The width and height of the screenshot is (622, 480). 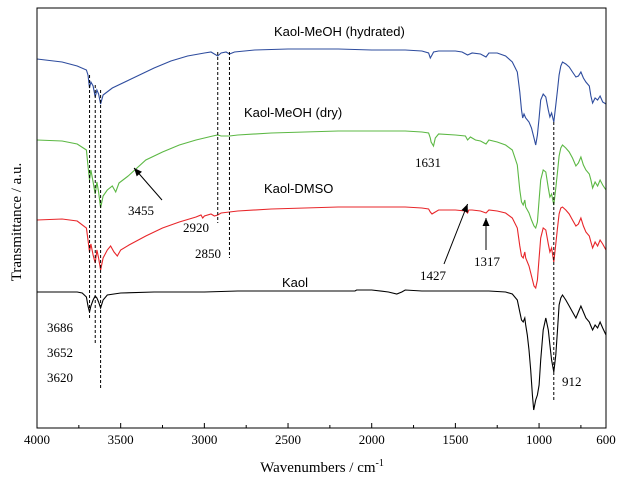 I want to click on x-tick-label-3000: 3000, so click(x=204, y=439).